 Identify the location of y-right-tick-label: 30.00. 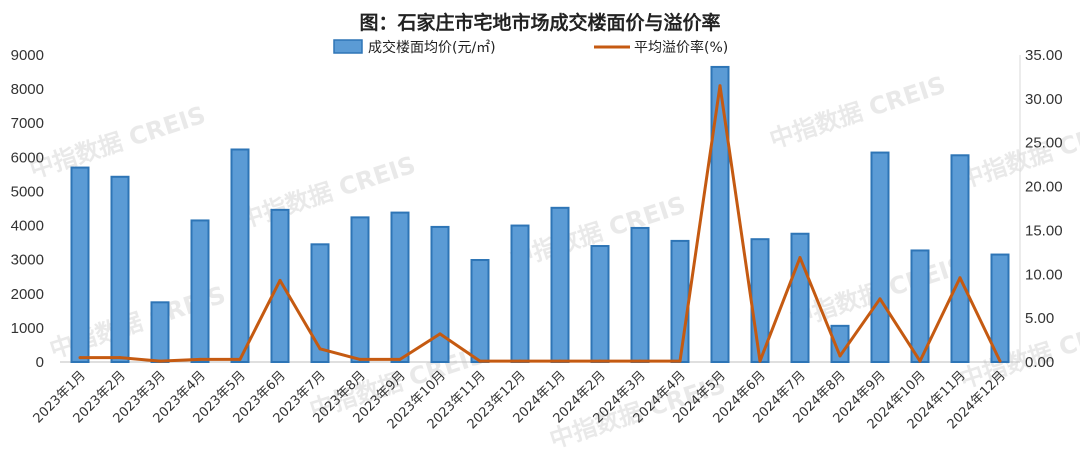
(1044, 99).